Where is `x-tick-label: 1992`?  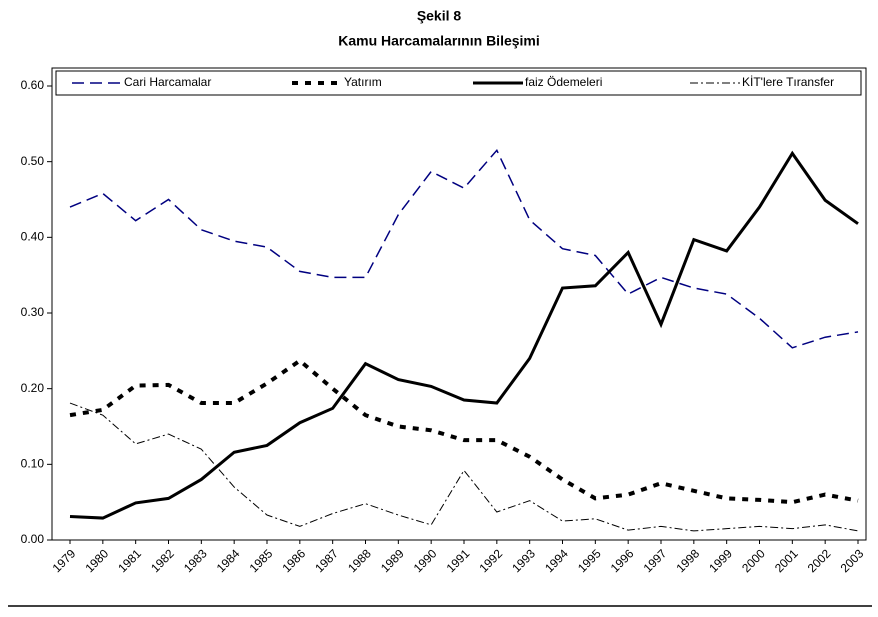
x-tick-label: 1992 is located at coordinates (490, 560).